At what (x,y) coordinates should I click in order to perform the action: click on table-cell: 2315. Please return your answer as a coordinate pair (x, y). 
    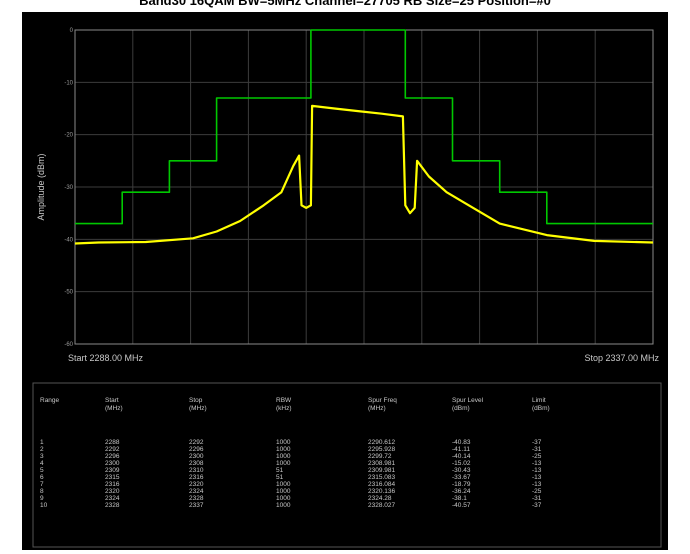
    Looking at the image, I should click on (112, 477).